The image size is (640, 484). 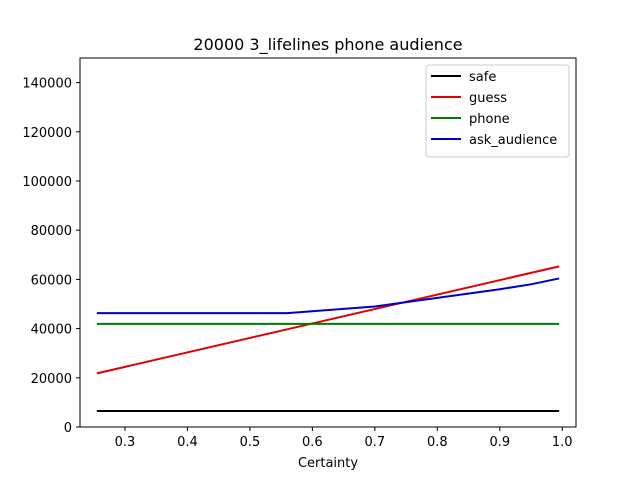 What do you see at coordinates (375, 442) in the screenshot?
I see `x-tick-label: 0.7` at bounding box center [375, 442].